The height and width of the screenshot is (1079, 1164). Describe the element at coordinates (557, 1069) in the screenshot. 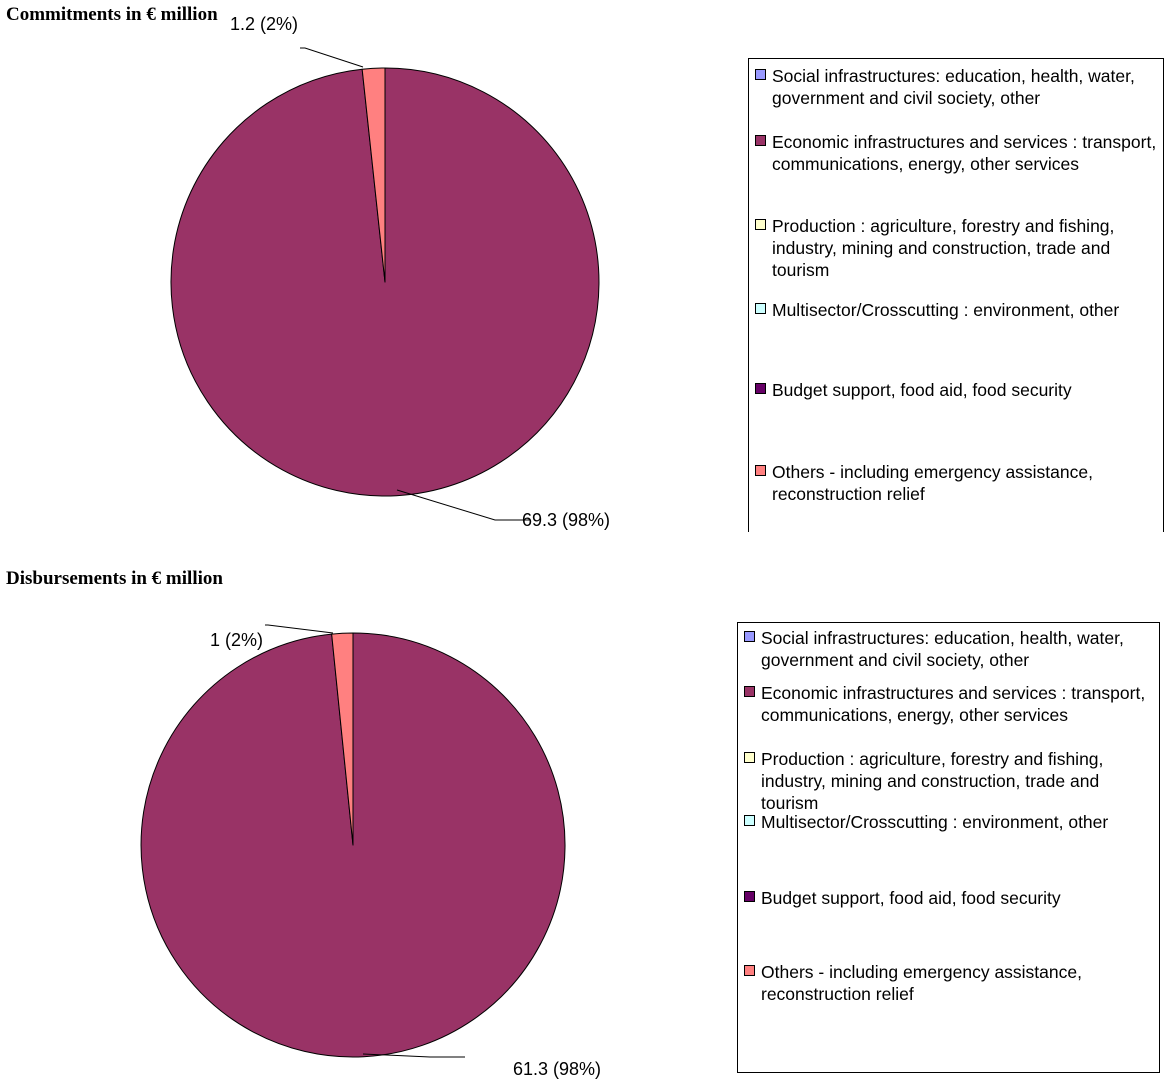

I see `data-label: 61.3 (98%)` at that location.